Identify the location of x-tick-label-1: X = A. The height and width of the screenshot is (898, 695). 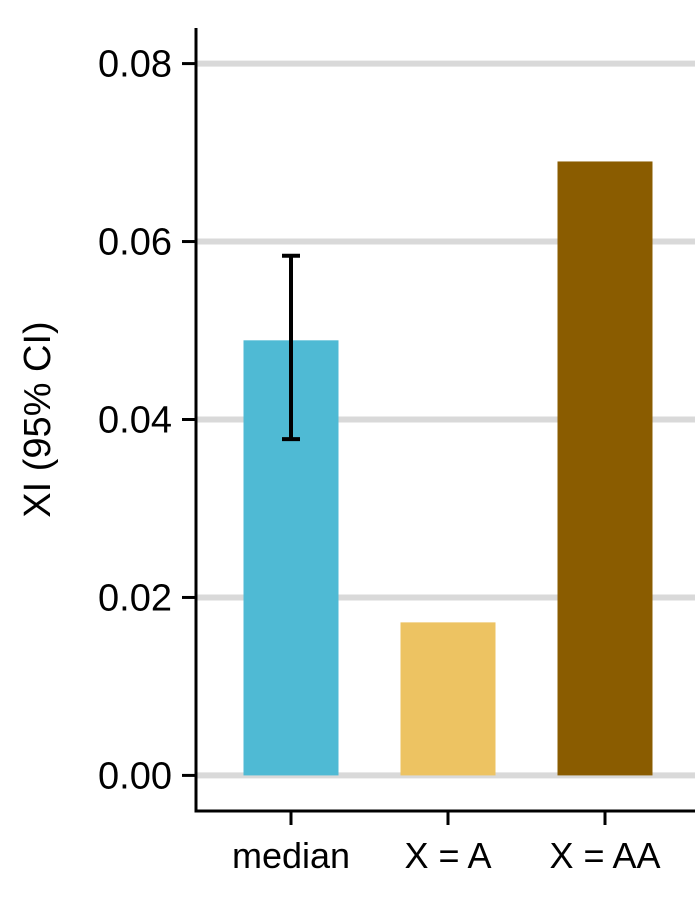
(447, 855).